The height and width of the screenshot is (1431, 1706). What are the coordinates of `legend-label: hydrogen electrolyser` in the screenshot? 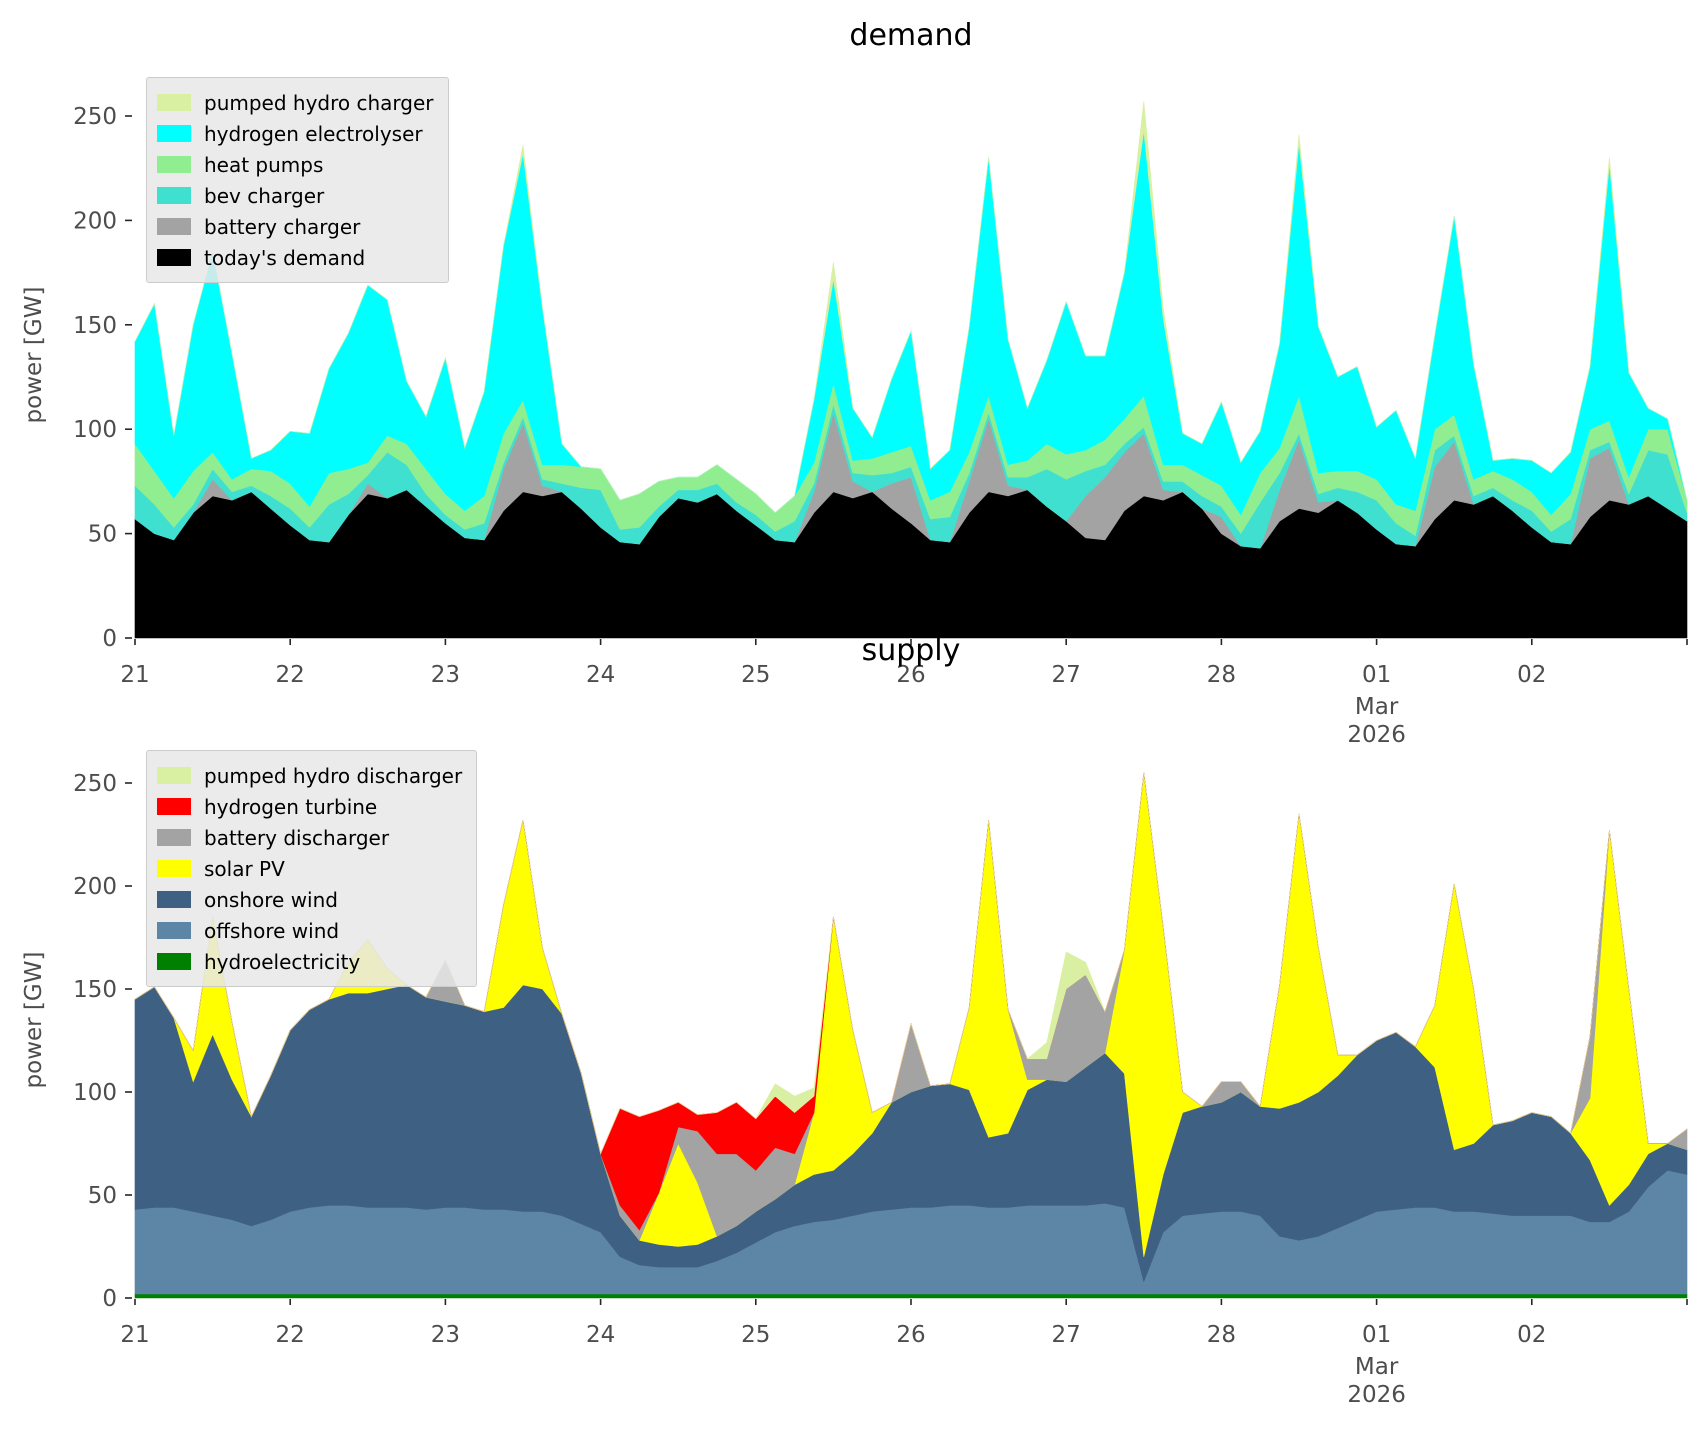 It's located at (313, 133).